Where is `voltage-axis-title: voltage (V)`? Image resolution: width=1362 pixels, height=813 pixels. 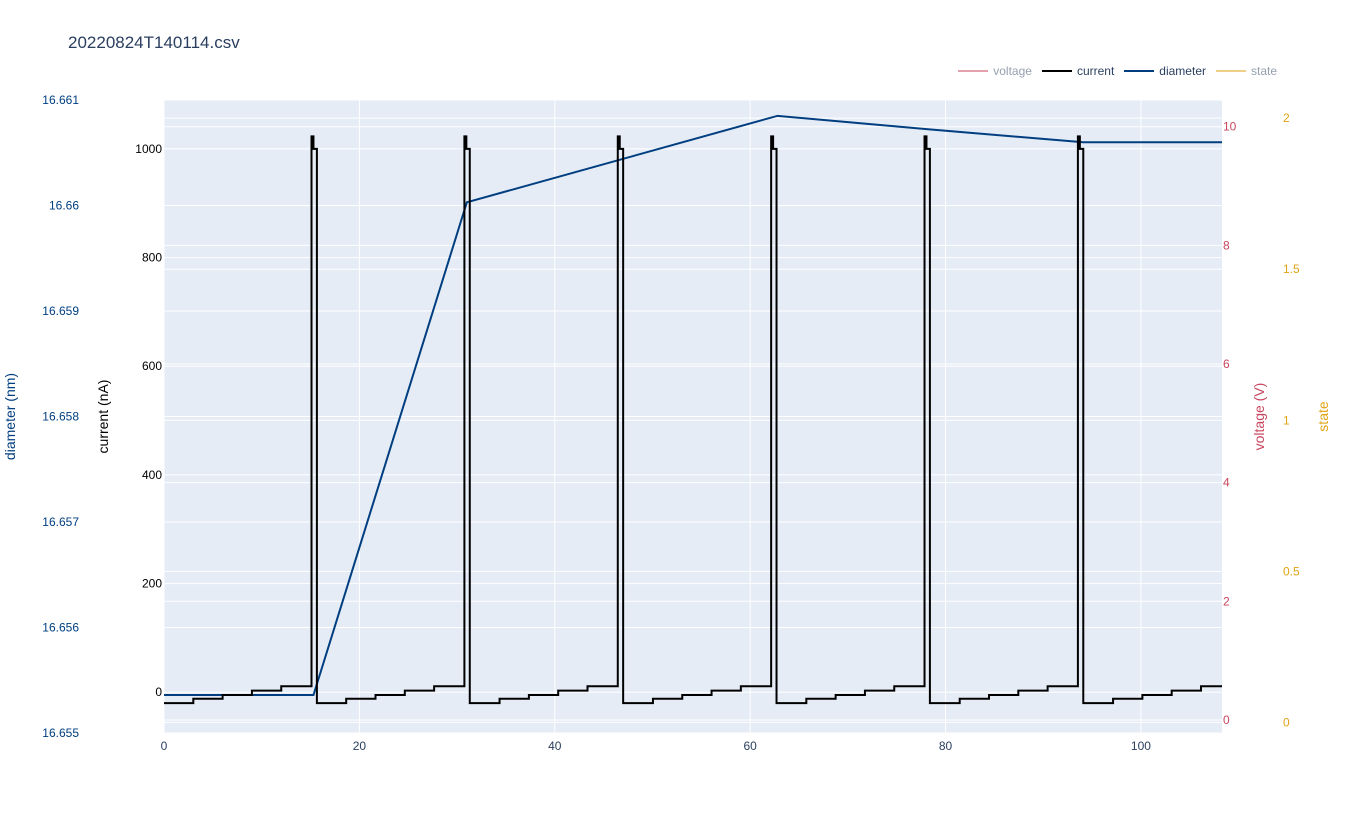 voltage-axis-title: voltage (V) is located at coordinates (1259, 417).